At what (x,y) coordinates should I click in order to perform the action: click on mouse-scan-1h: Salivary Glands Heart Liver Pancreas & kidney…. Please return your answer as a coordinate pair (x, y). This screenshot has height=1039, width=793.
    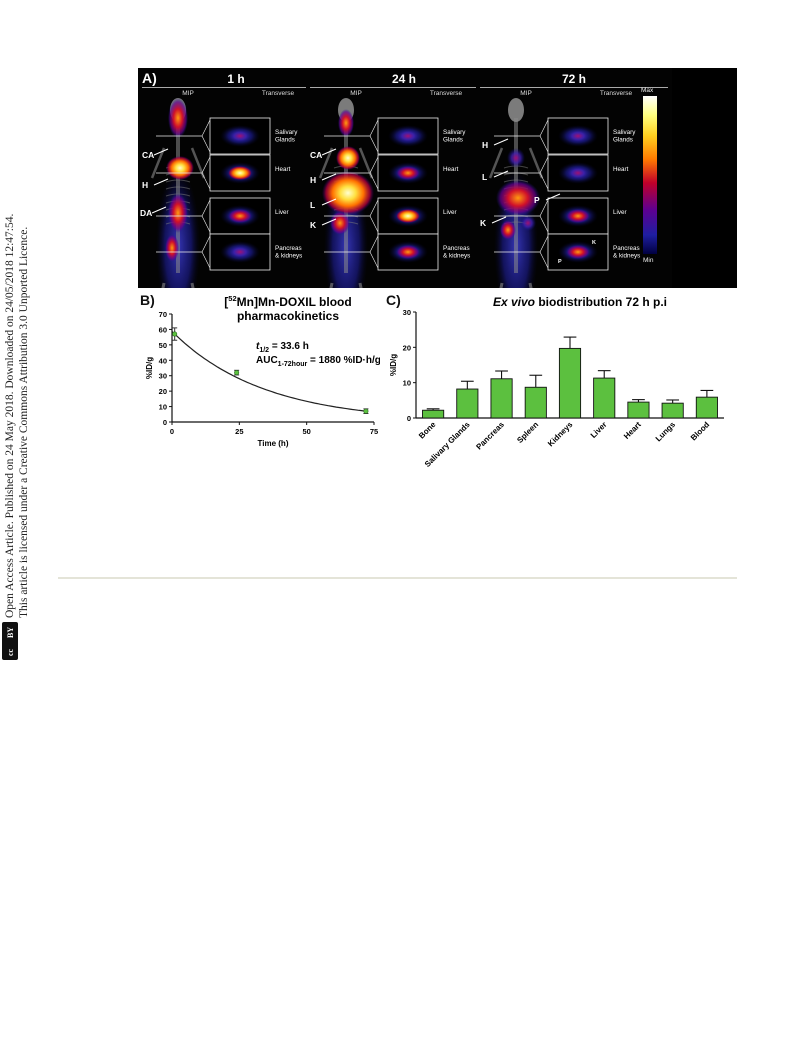
    Looking at the image, I should click on (221, 193).